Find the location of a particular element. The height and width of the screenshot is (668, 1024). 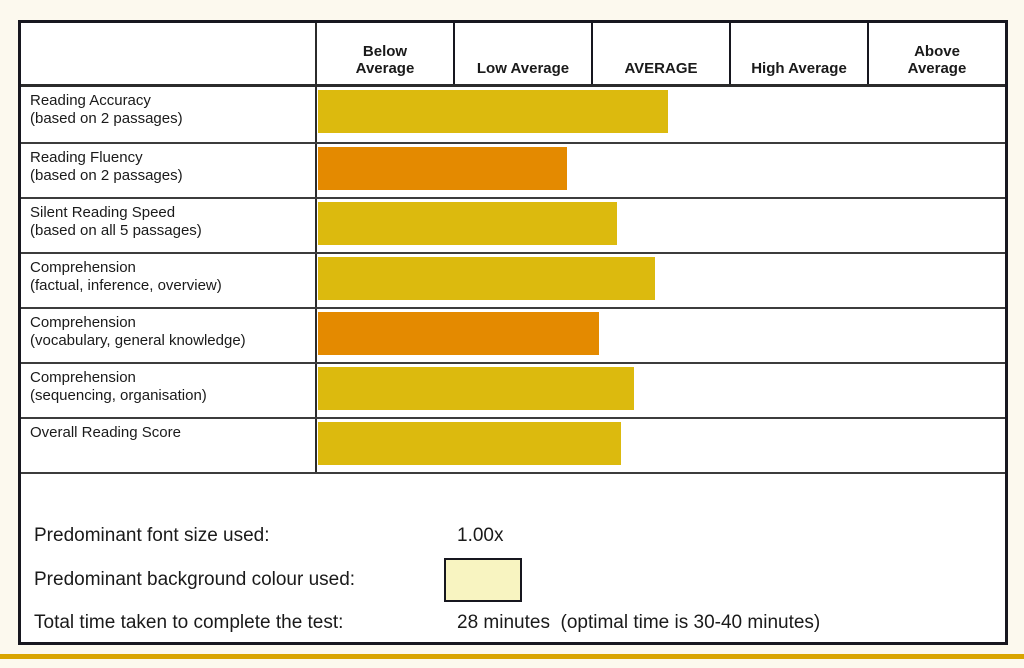

header-spacer-cell is located at coordinates (169, 53).